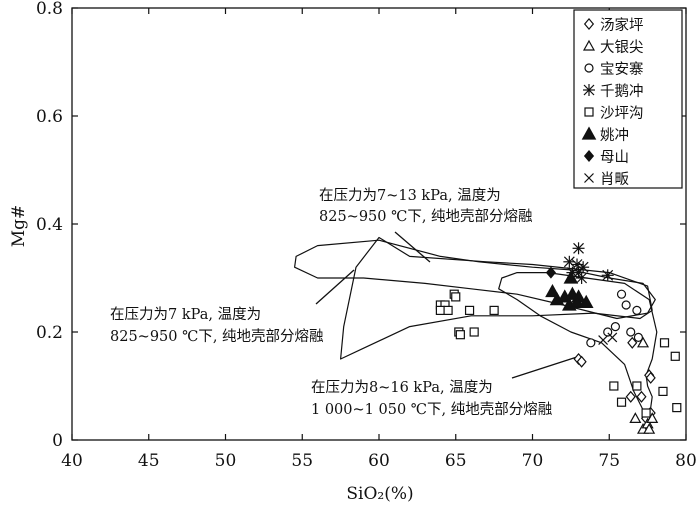  Describe the element at coordinates (589, 24) in the screenshot. I see `legend-marker-diamond-open` at that location.